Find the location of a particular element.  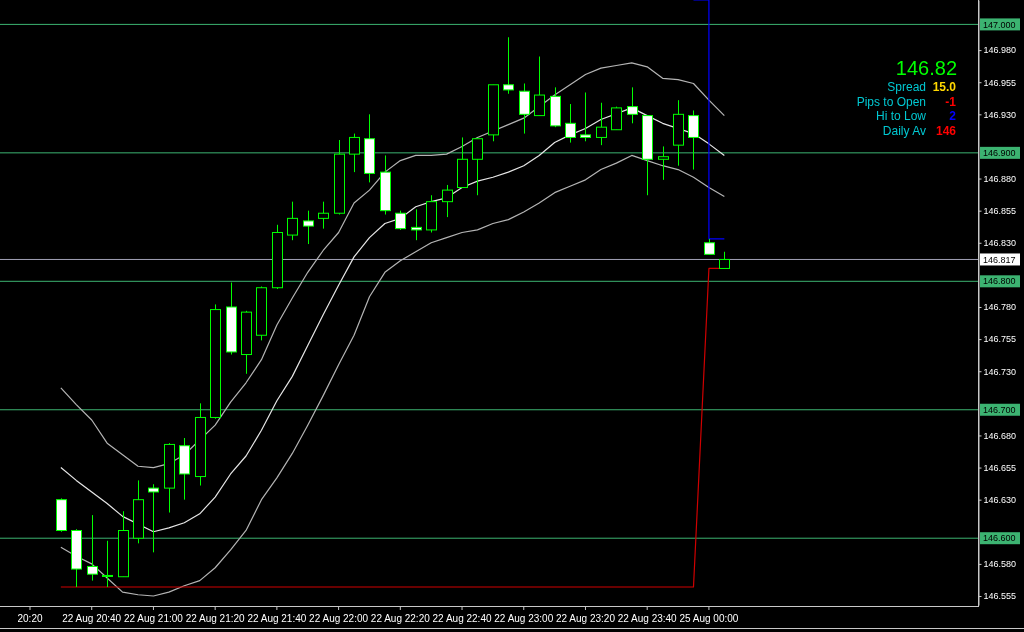

text: Hi to Low is located at coordinates (901, 116).